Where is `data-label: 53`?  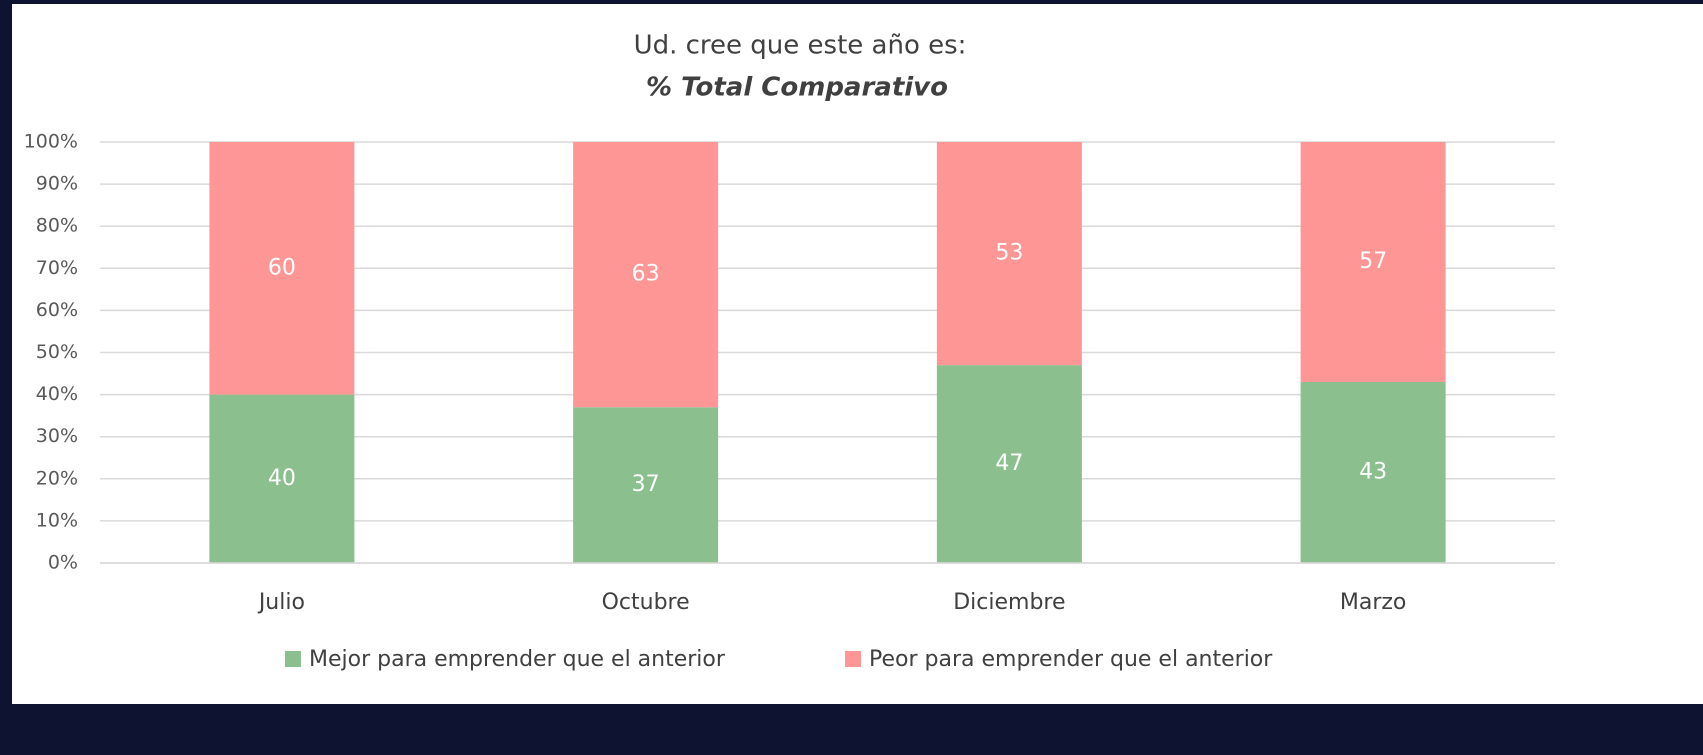
data-label: 53 is located at coordinates (1009, 253).